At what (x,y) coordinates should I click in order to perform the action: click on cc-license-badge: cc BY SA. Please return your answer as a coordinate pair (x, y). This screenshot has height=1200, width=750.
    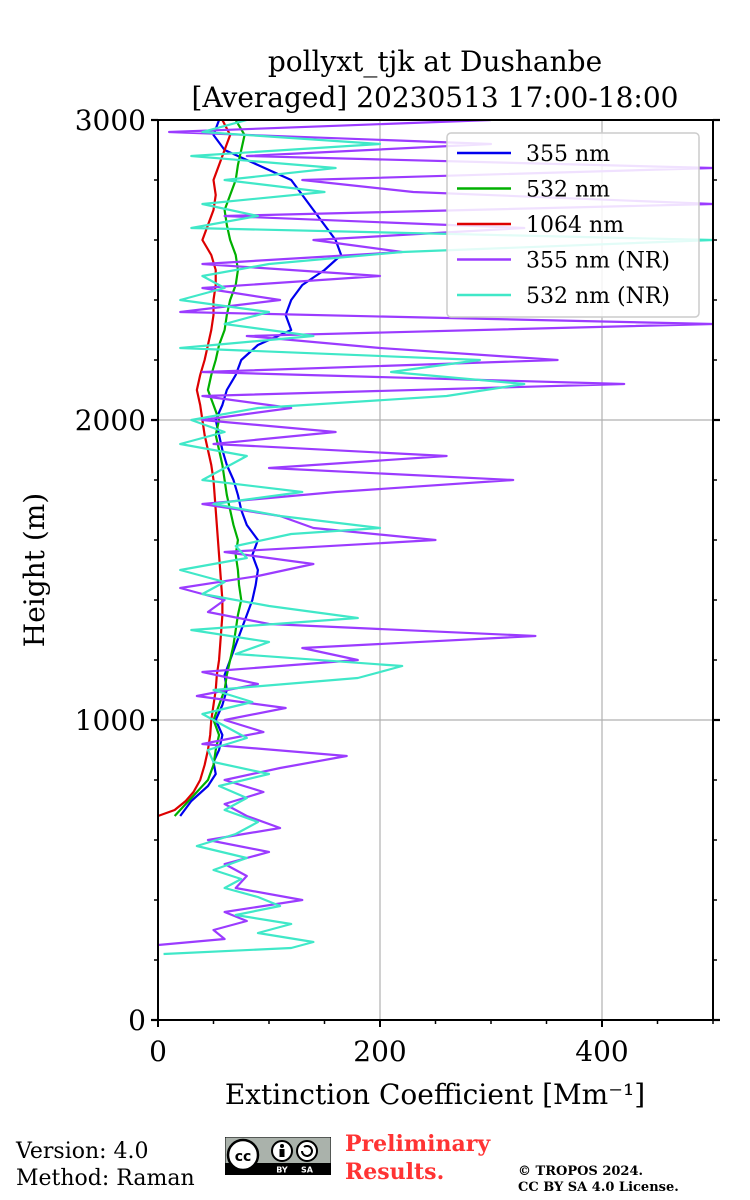
    Looking at the image, I should click on (278, 1156).